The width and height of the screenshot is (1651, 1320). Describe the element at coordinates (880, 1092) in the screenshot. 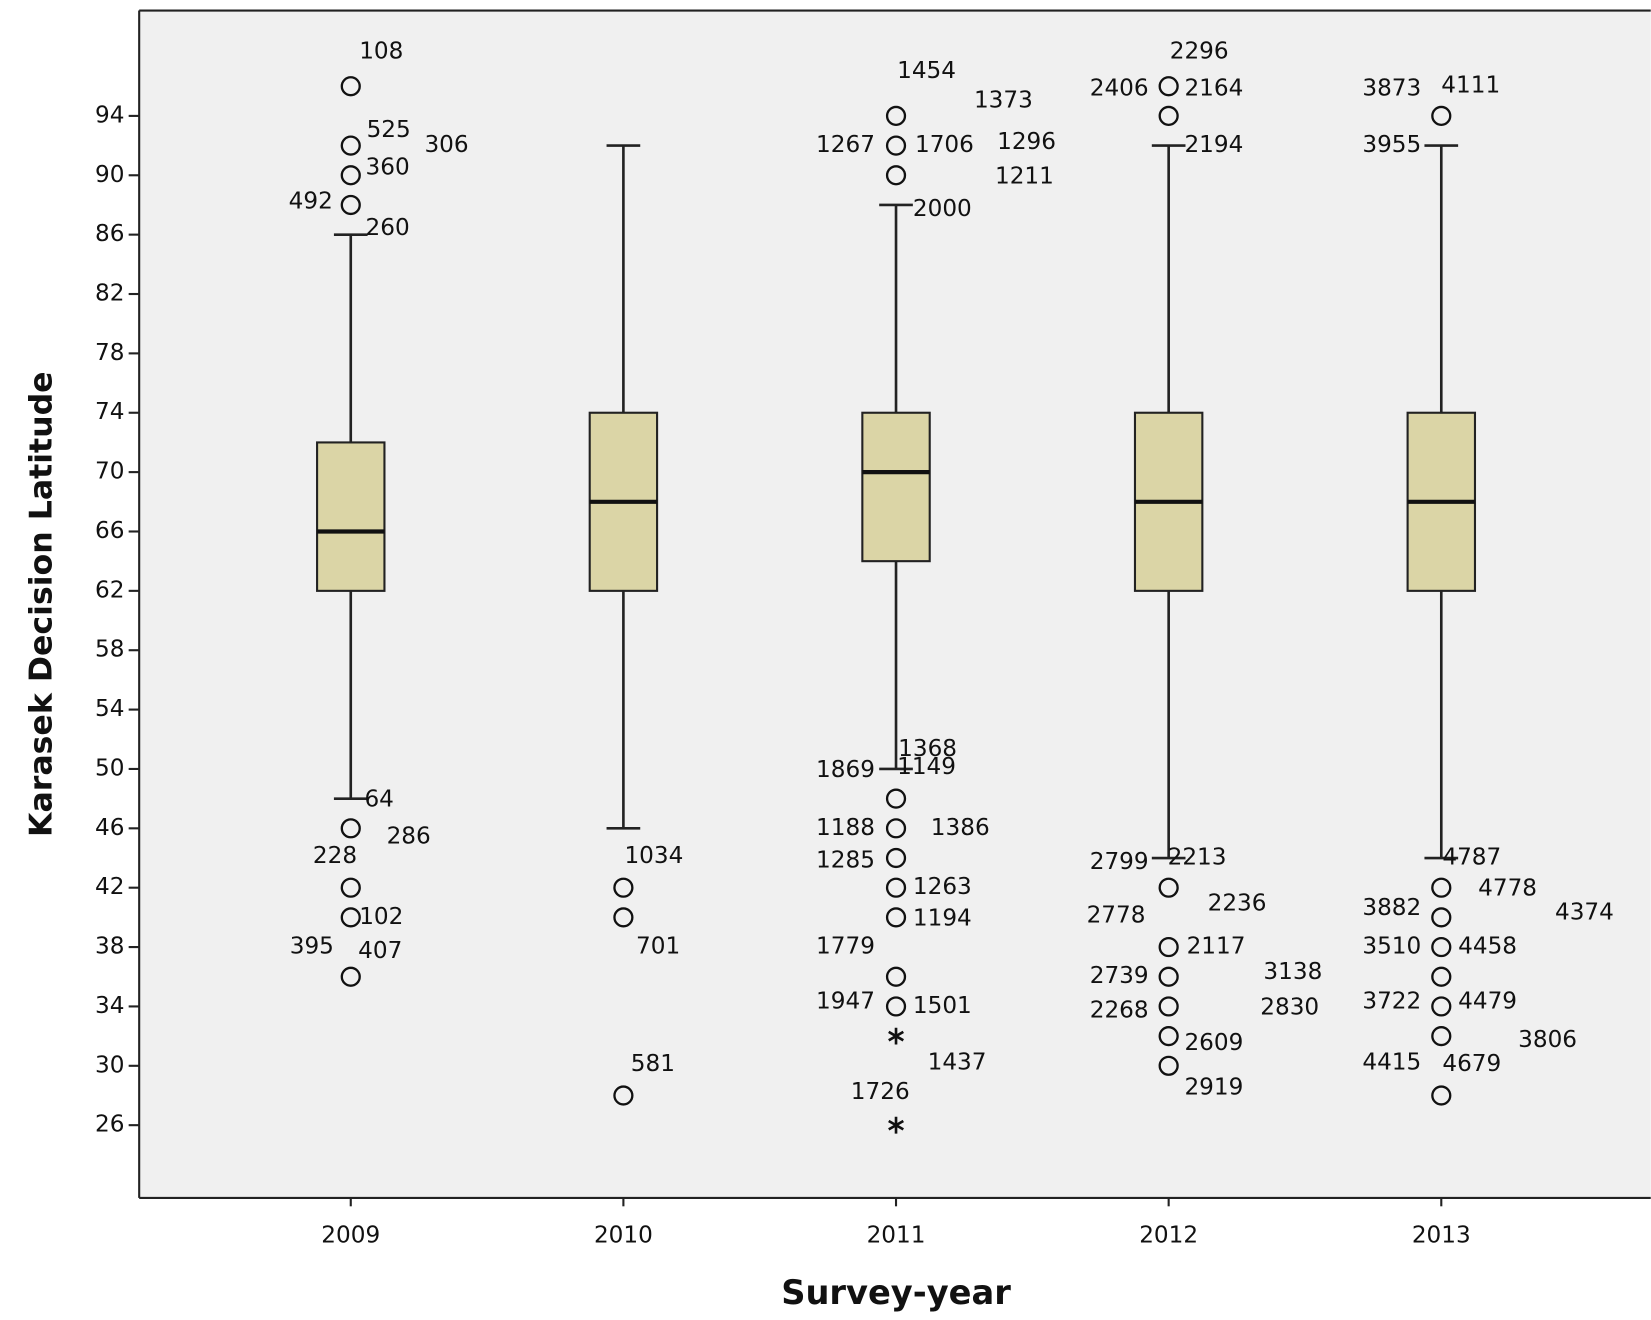

I see `outlier-label: 1726` at that location.